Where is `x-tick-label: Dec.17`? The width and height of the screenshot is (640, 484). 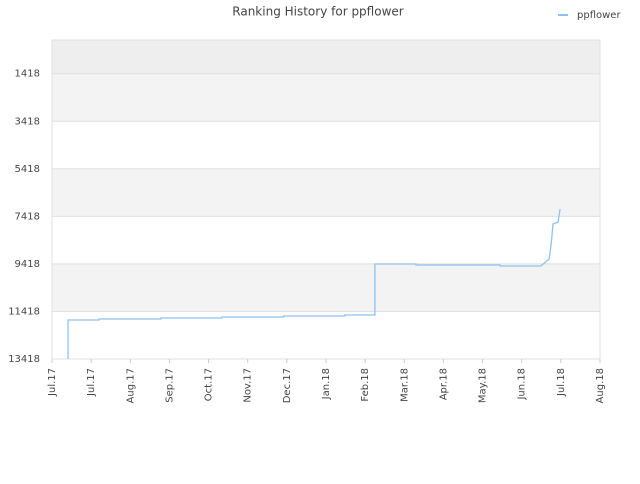 x-tick-label: Dec.17 is located at coordinates (287, 385).